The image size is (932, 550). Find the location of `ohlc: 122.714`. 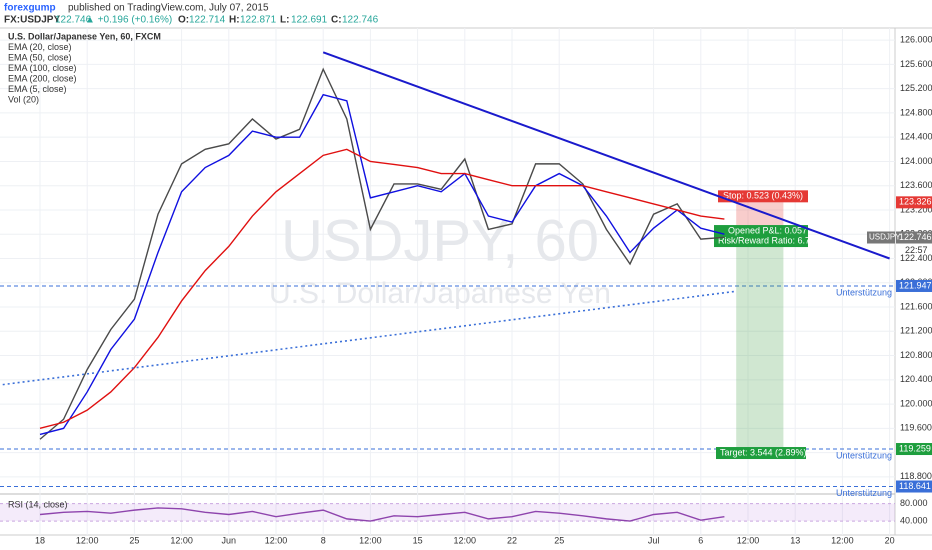

ohlc: 122.714 is located at coordinates (207, 20).